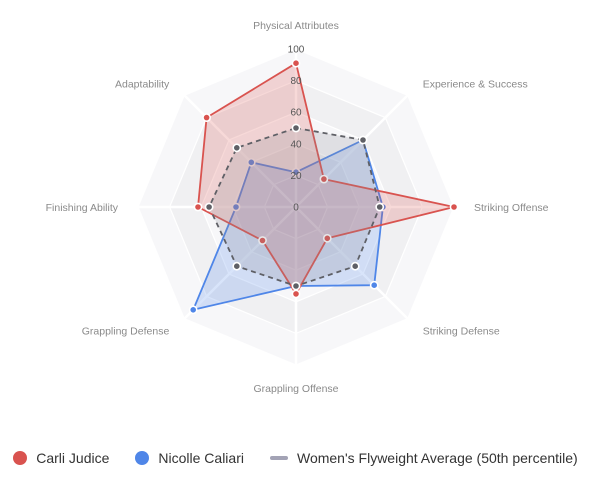 This screenshot has height=478, width=591. What do you see at coordinates (296, 81) in the screenshot?
I see `tick-label-80: 80` at bounding box center [296, 81].